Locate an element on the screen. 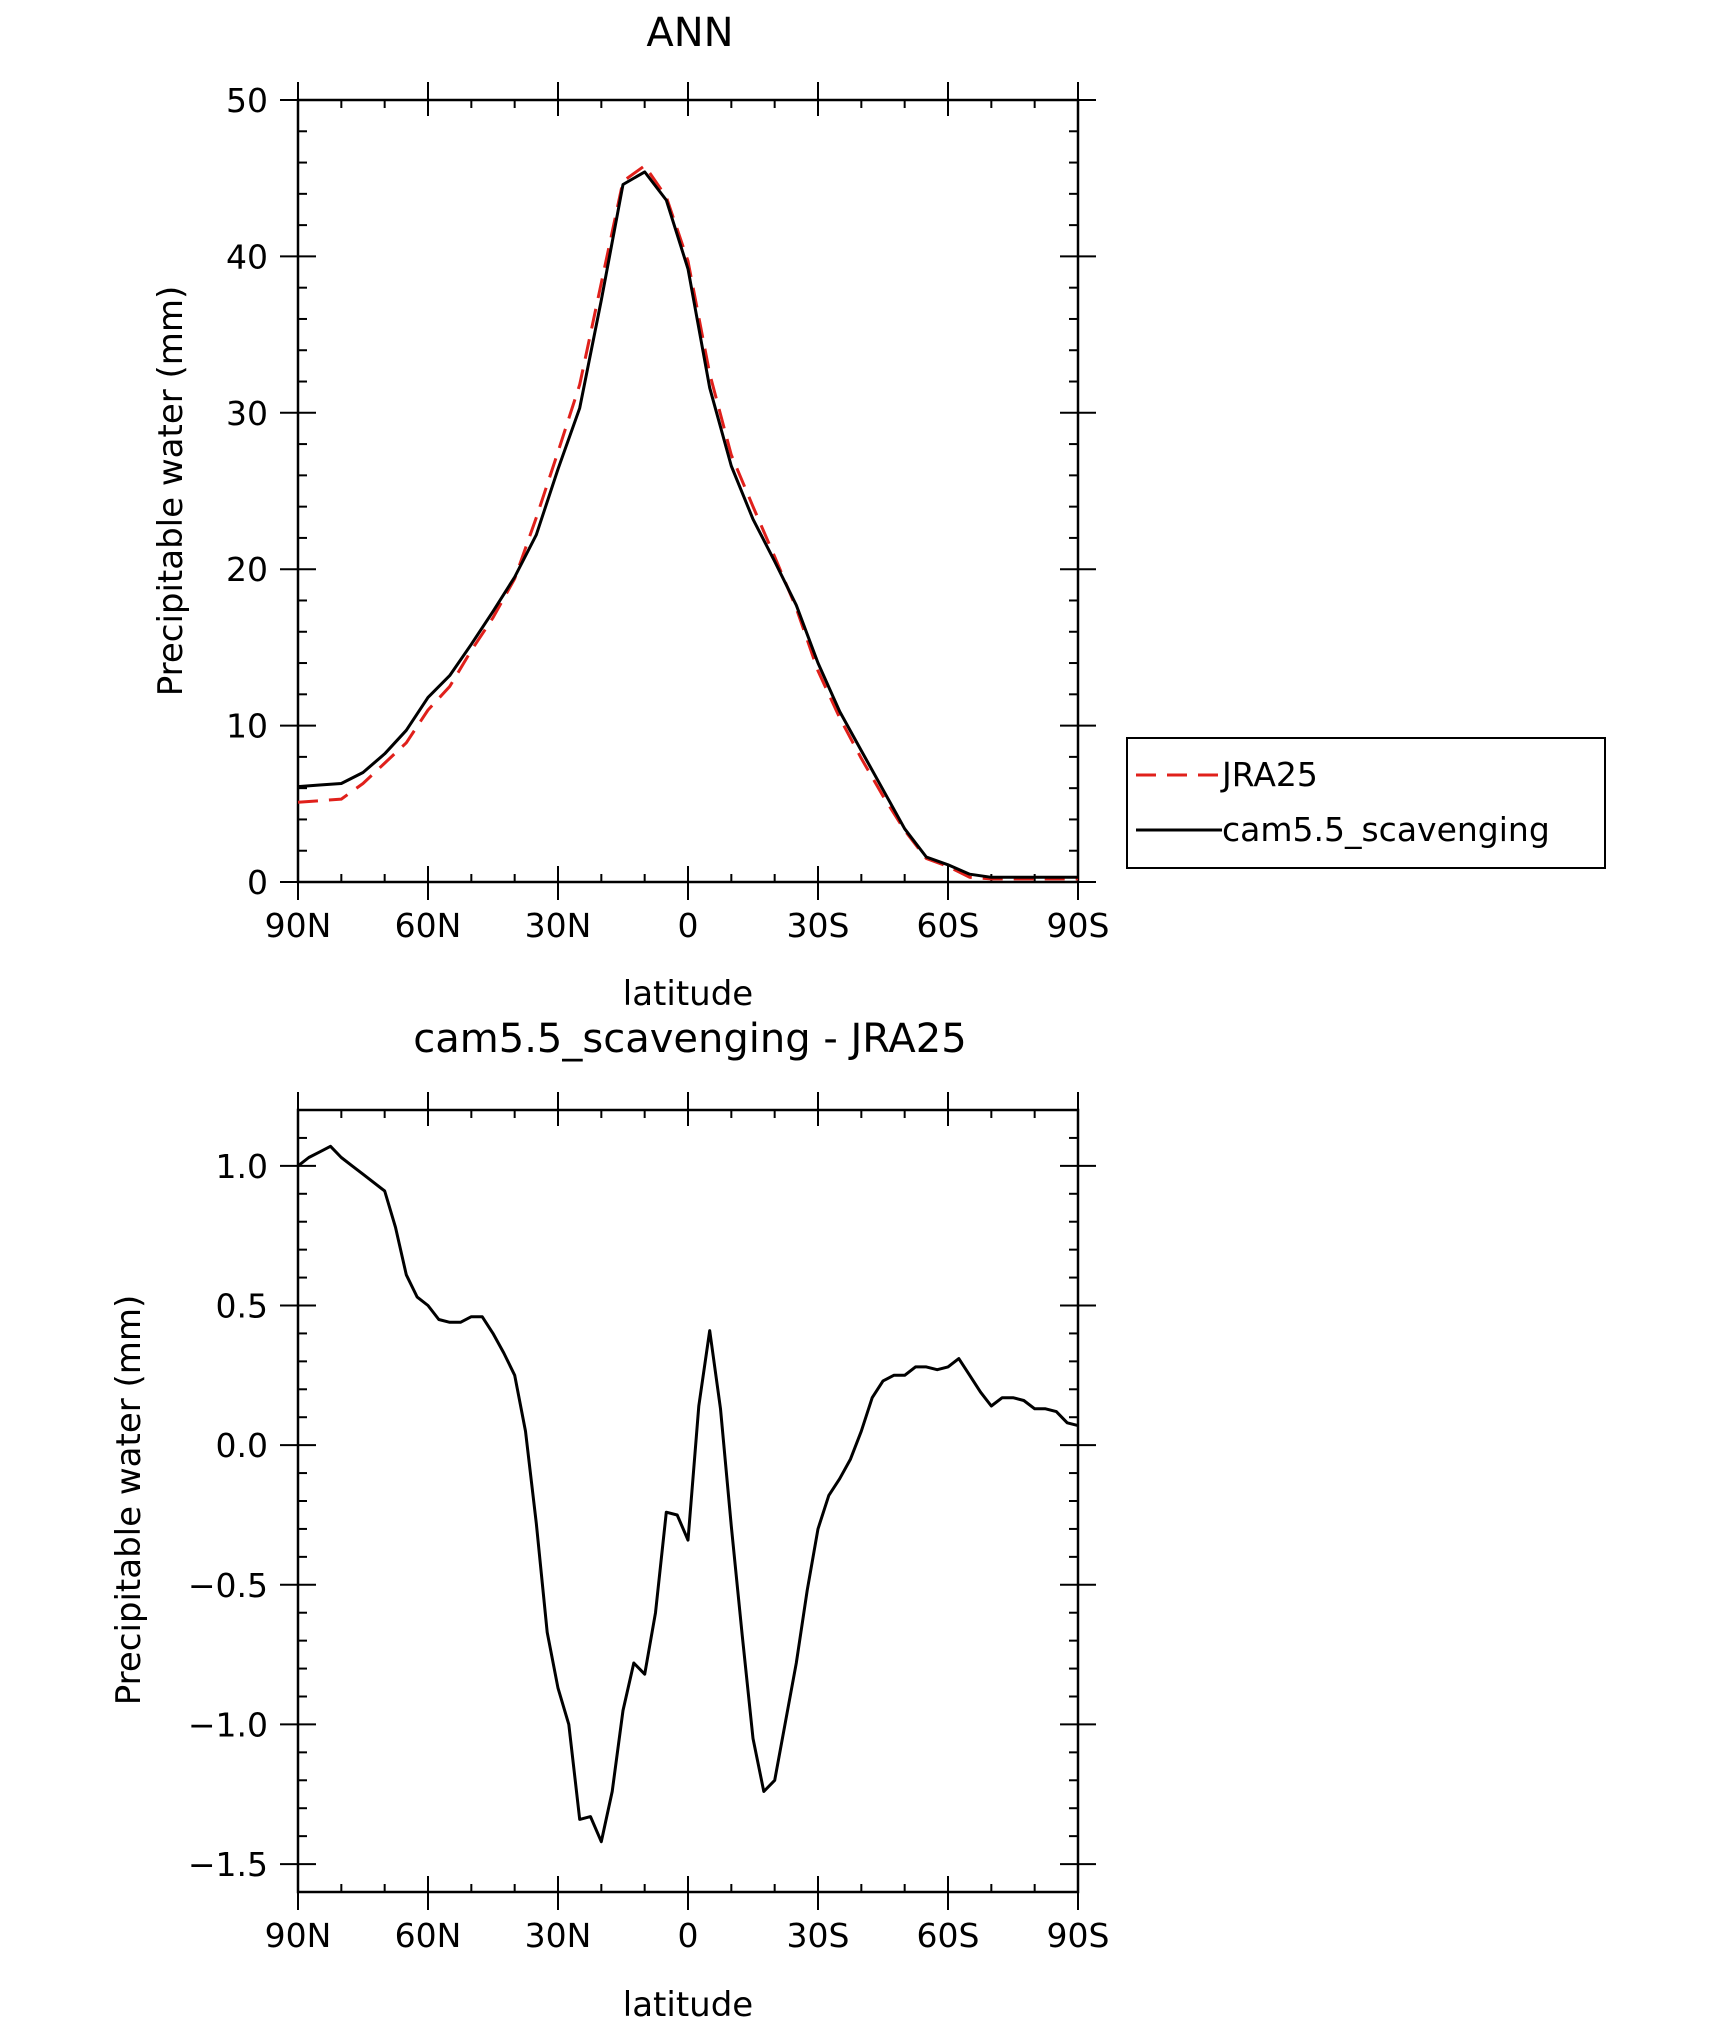  legend: JRA25 cam5.5_scavenging is located at coordinates (1366, 803).